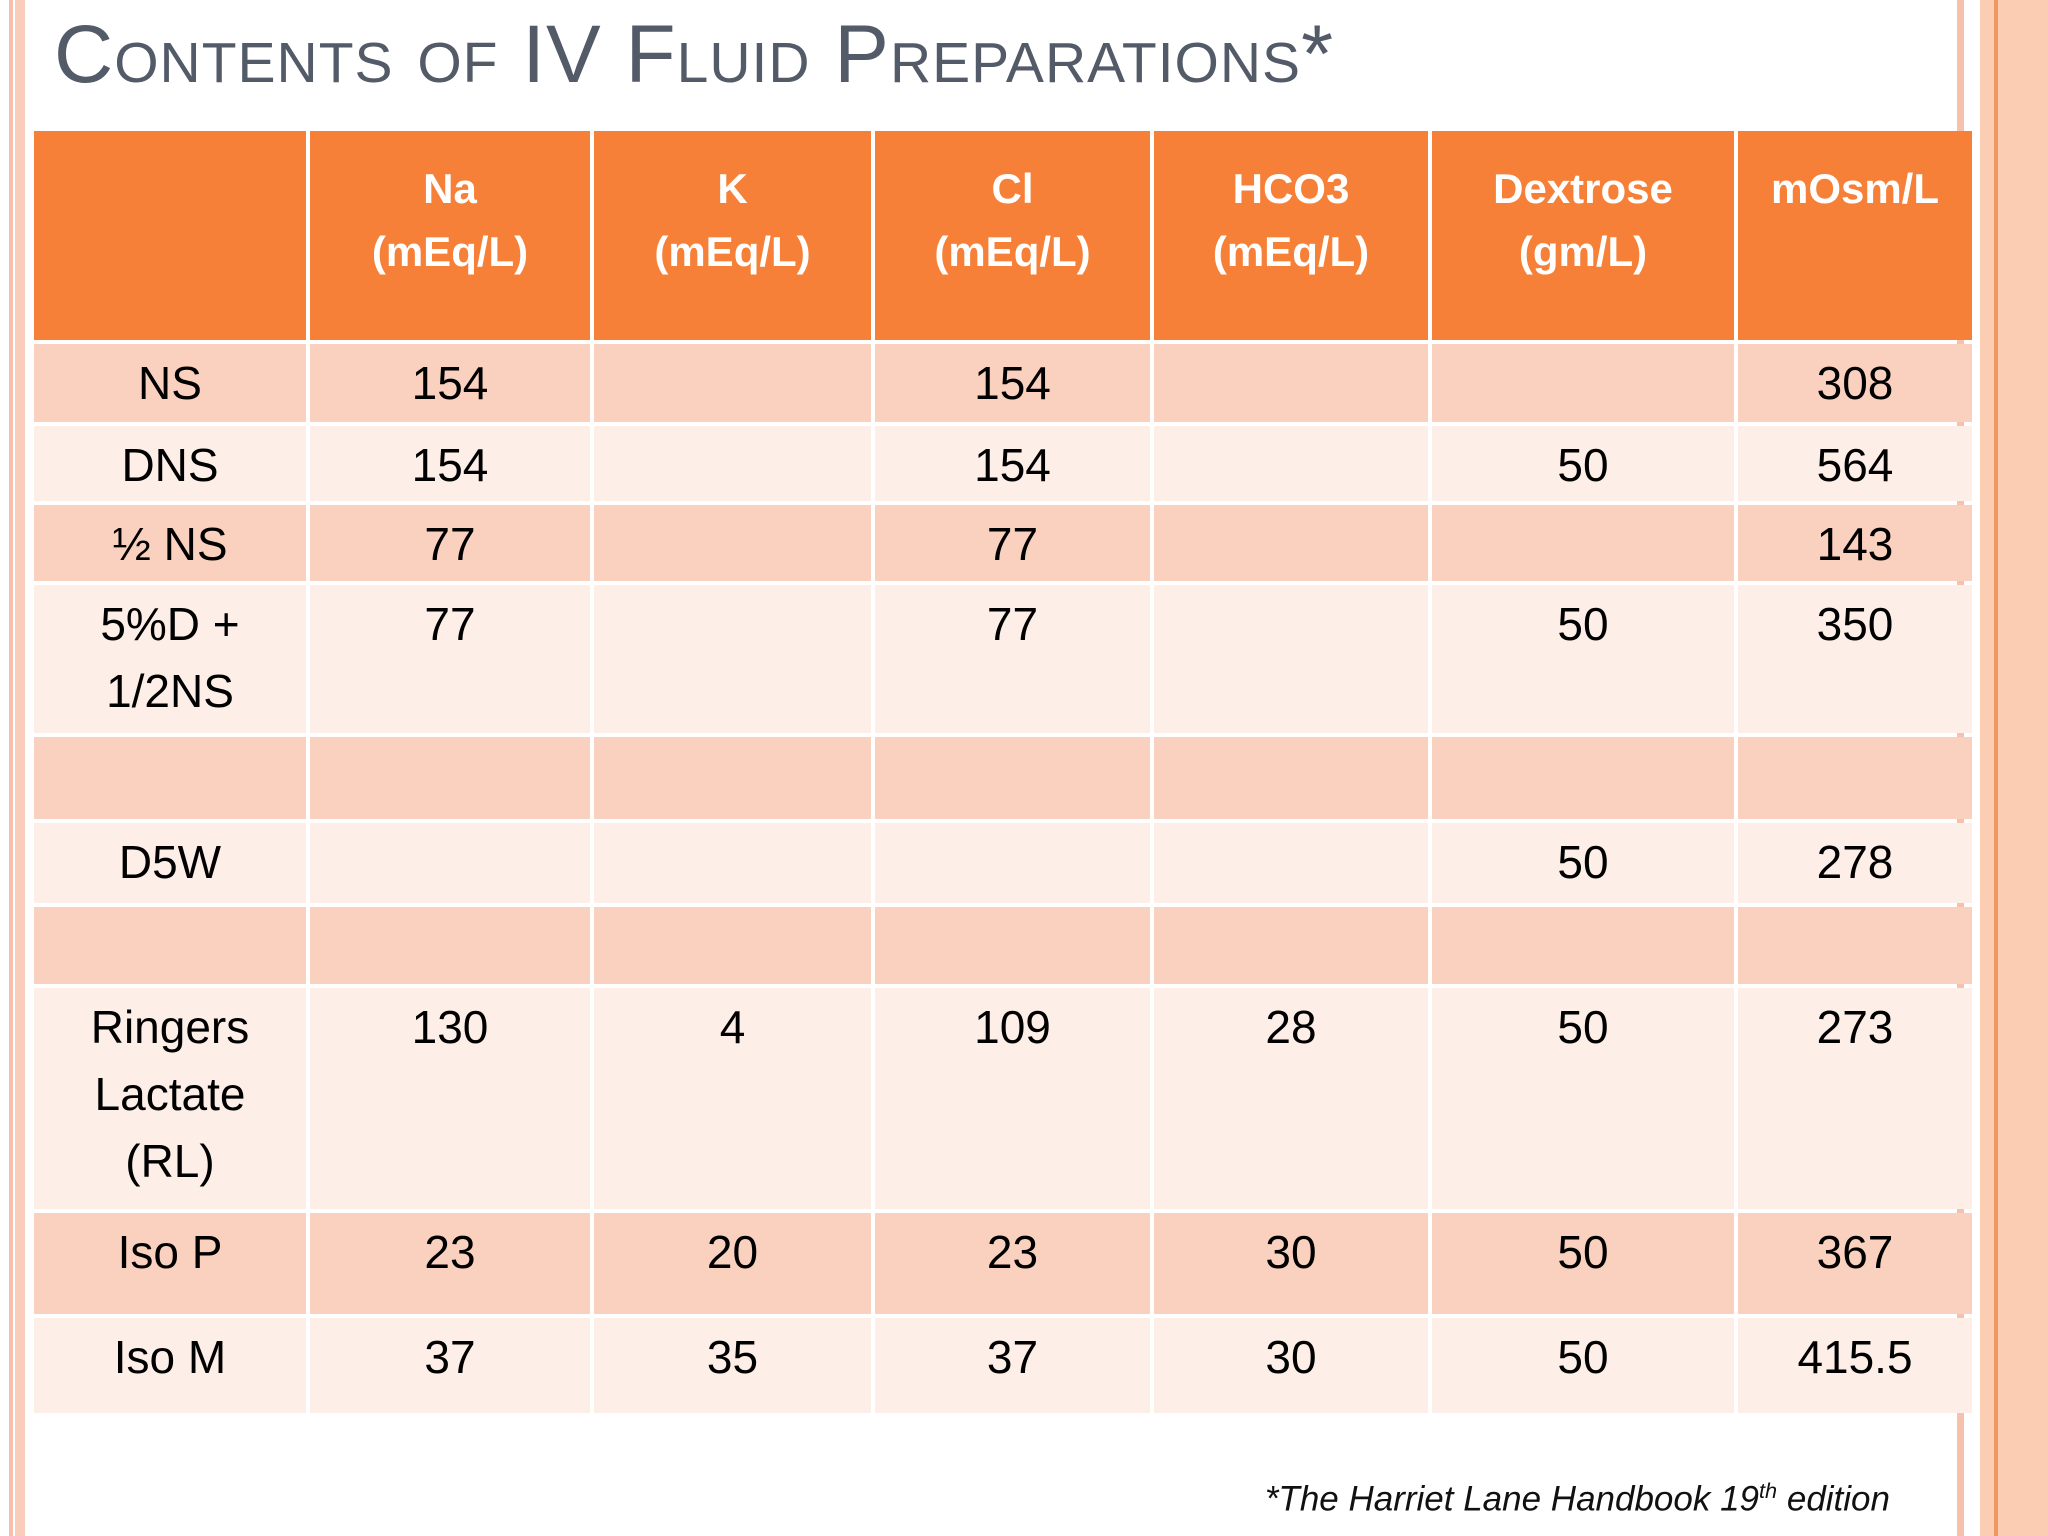 This screenshot has height=1536, width=2048. Describe the element at coordinates (170, 1365) in the screenshot. I see `row-label: Iso M` at that location.